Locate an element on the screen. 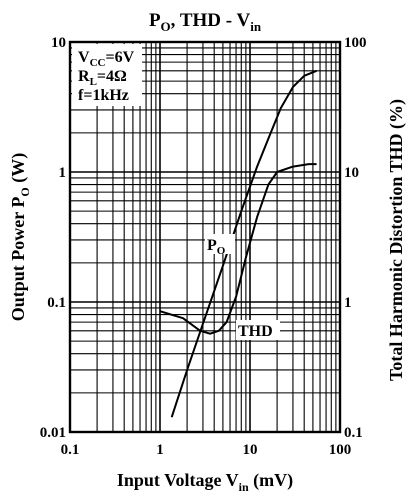 The height and width of the screenshot is (501, 416). condition-f: f=1kHz is located at coordinates (103, 95).